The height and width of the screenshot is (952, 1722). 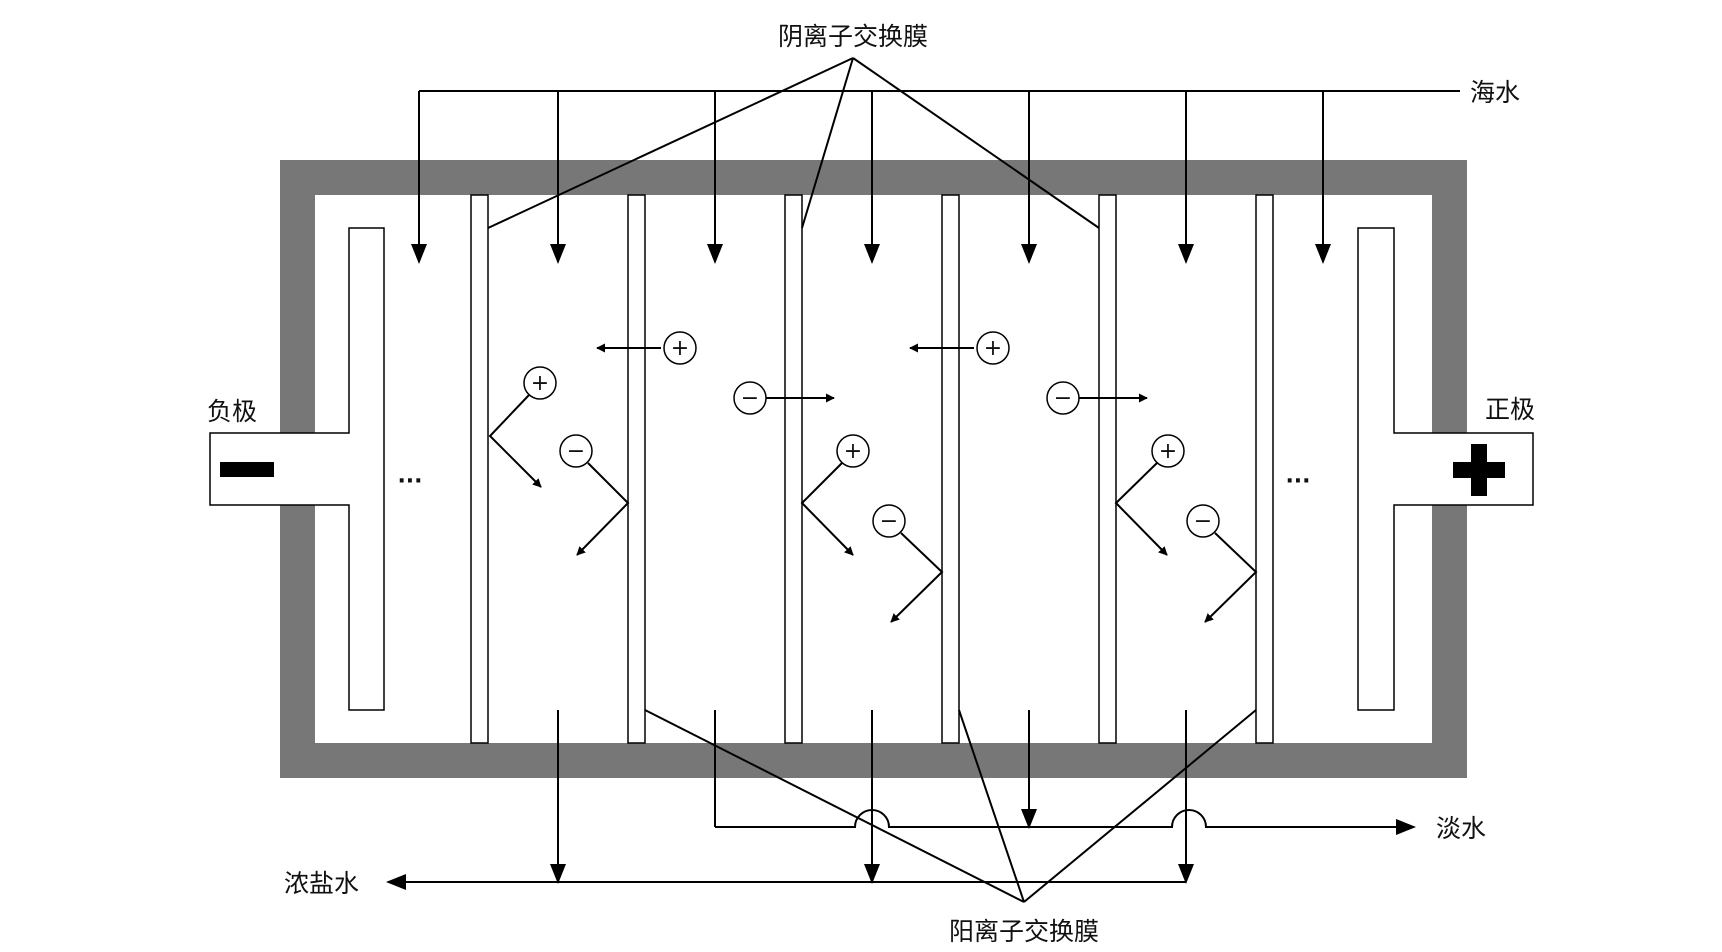 I want to click on anode-plate, so click(x=1445, y=469).